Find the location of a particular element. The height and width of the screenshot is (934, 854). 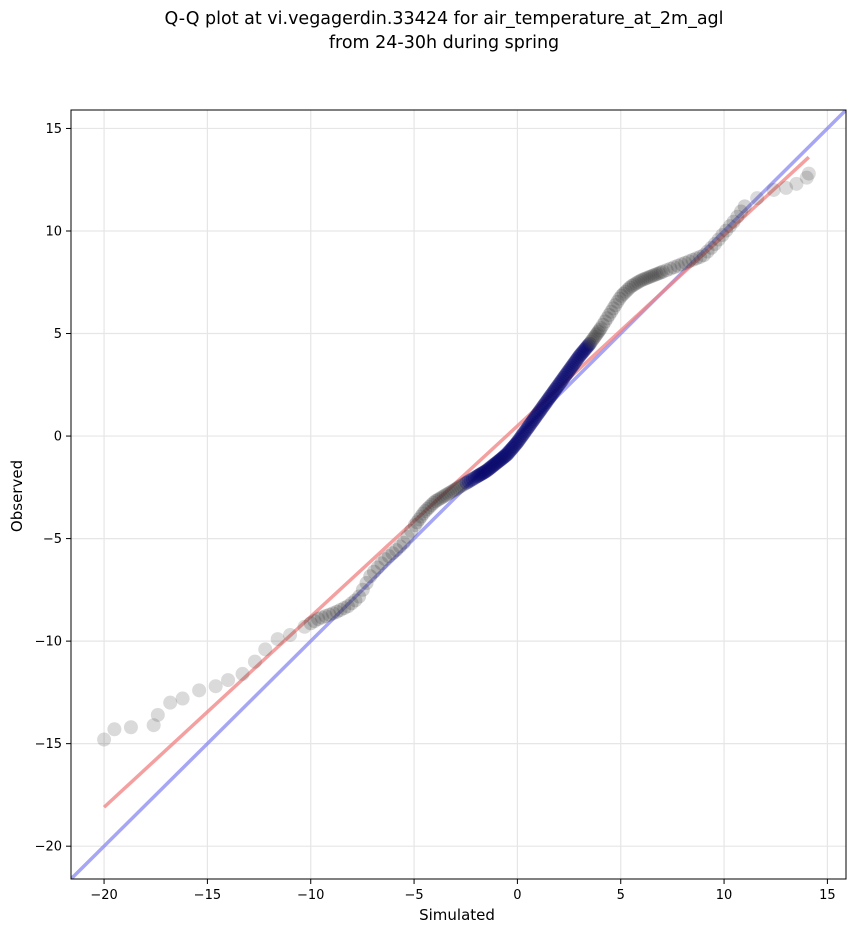

y-axis: −20 −15 −10 −5 0 5 10 15 is located at coordinates (53, 488).